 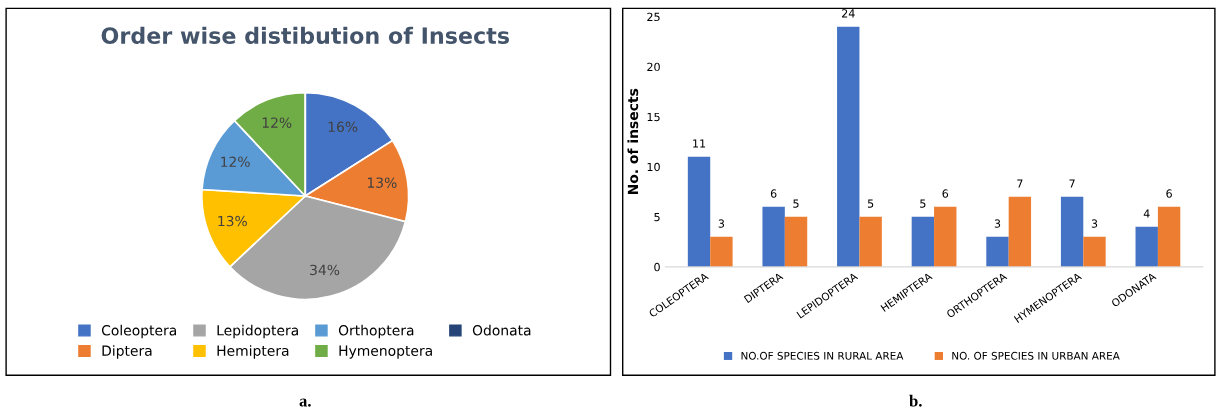 What do you see at coordinates (653, 117) in the screenshot?
I see `y-tick-label: 15` at bounding box center [653, 117].